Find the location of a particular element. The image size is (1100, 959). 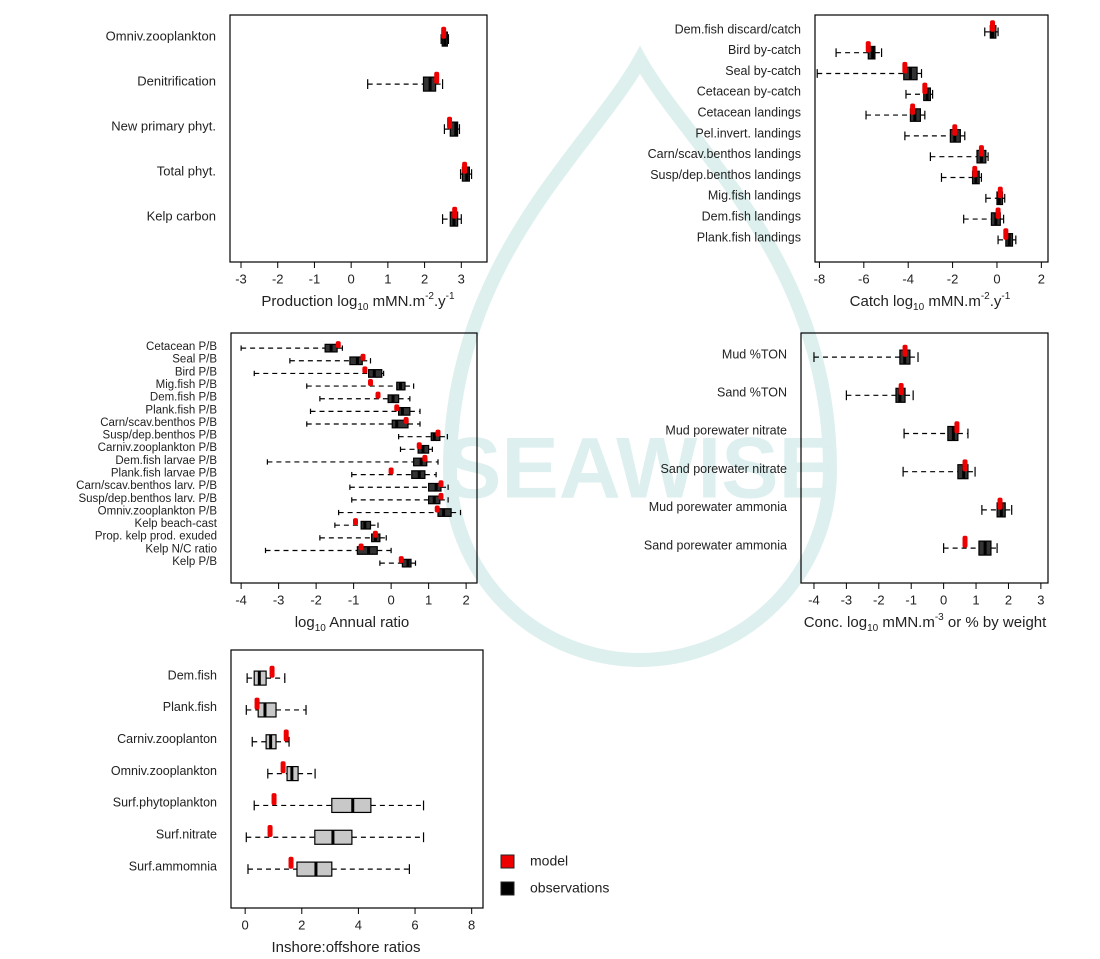

legend-label: observations is located at coordinates (569, 888).